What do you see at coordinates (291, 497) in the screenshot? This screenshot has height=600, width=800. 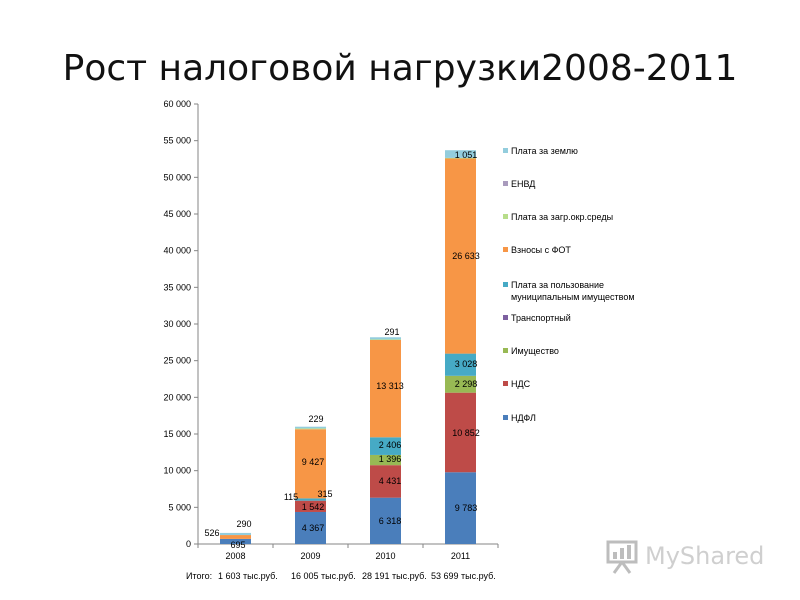 I see `data-label: 115` at bounding box center [291, 497].